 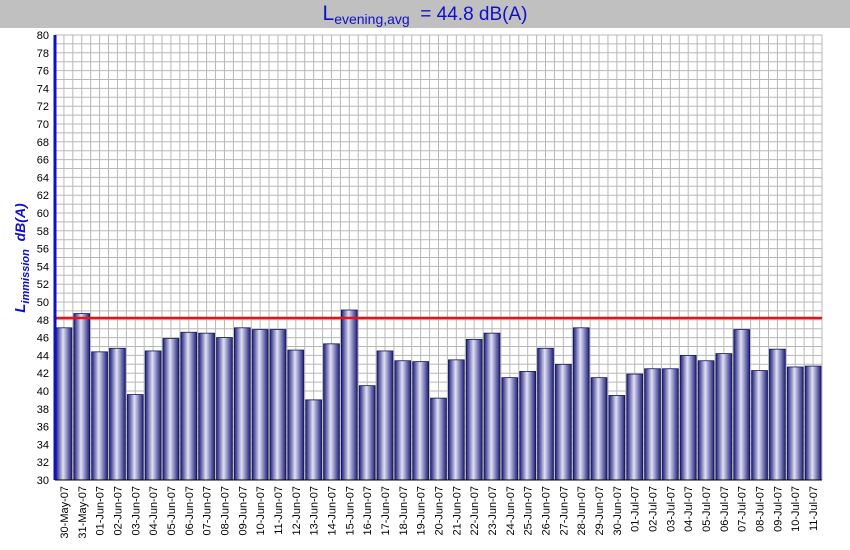 I want to click on x-tick-label: 27-Jun-07, so click(x=564, y=511).